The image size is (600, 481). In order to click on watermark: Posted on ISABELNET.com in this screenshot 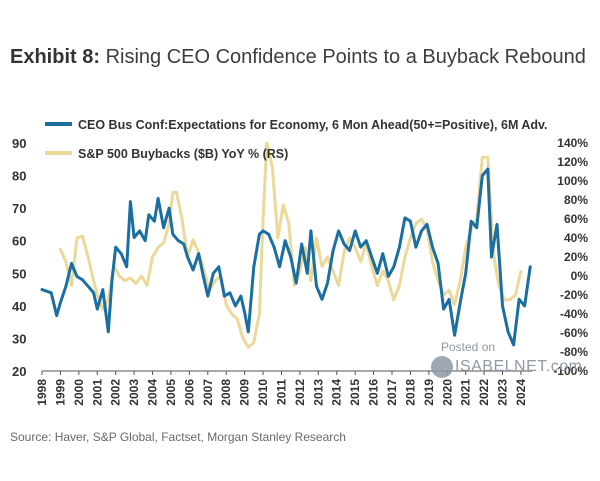, I will do `click(505, 361)`.